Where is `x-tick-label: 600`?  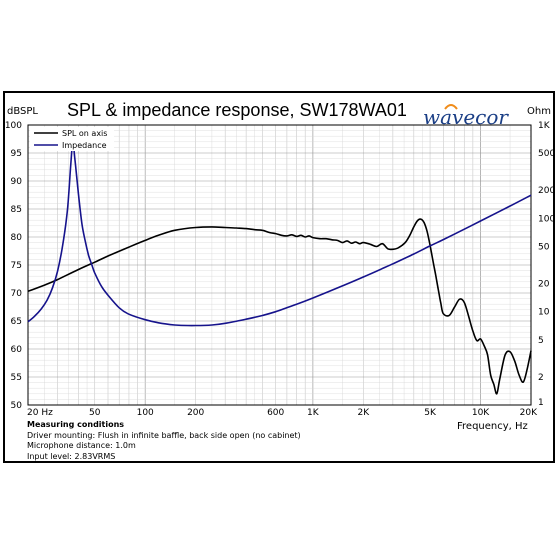
x-tick-label: 600 is located at coordinates (275, 413).